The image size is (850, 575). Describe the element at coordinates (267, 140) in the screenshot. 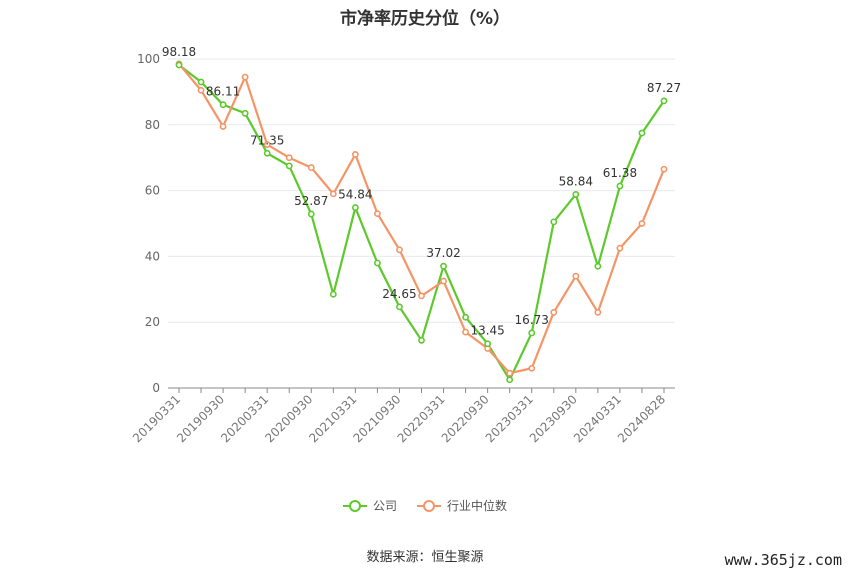

I see `data-label: 71.35` at that location.